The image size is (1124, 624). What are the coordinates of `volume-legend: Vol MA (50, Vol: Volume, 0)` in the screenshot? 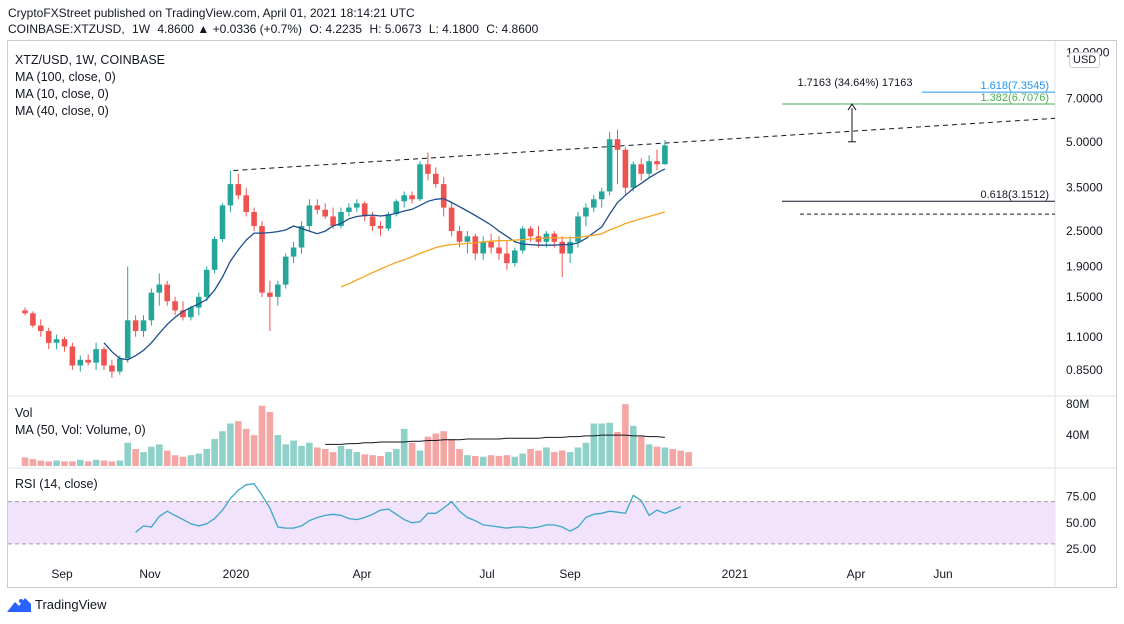 It's located at (80, 422).